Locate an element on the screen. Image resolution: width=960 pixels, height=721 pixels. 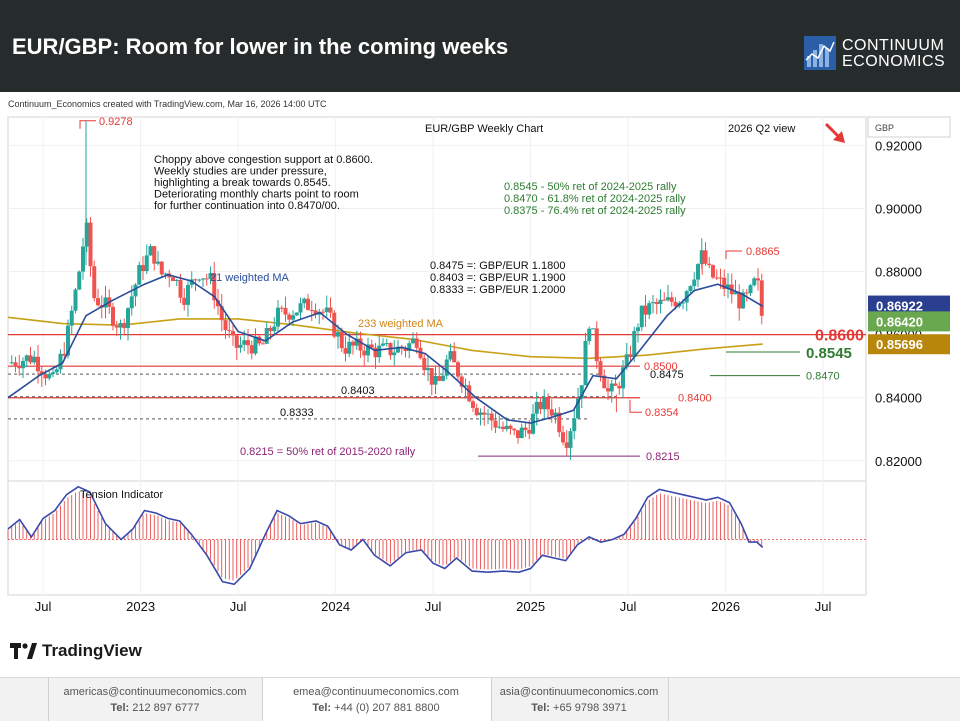
tradingview-logo: TradingView is located at coordinates (80, 651).